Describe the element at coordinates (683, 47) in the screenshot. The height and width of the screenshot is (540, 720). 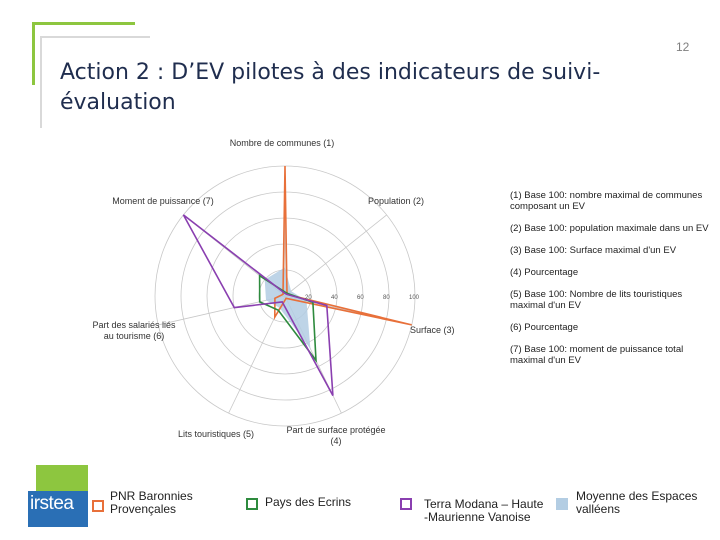
I see `page-number: 12` at that location.